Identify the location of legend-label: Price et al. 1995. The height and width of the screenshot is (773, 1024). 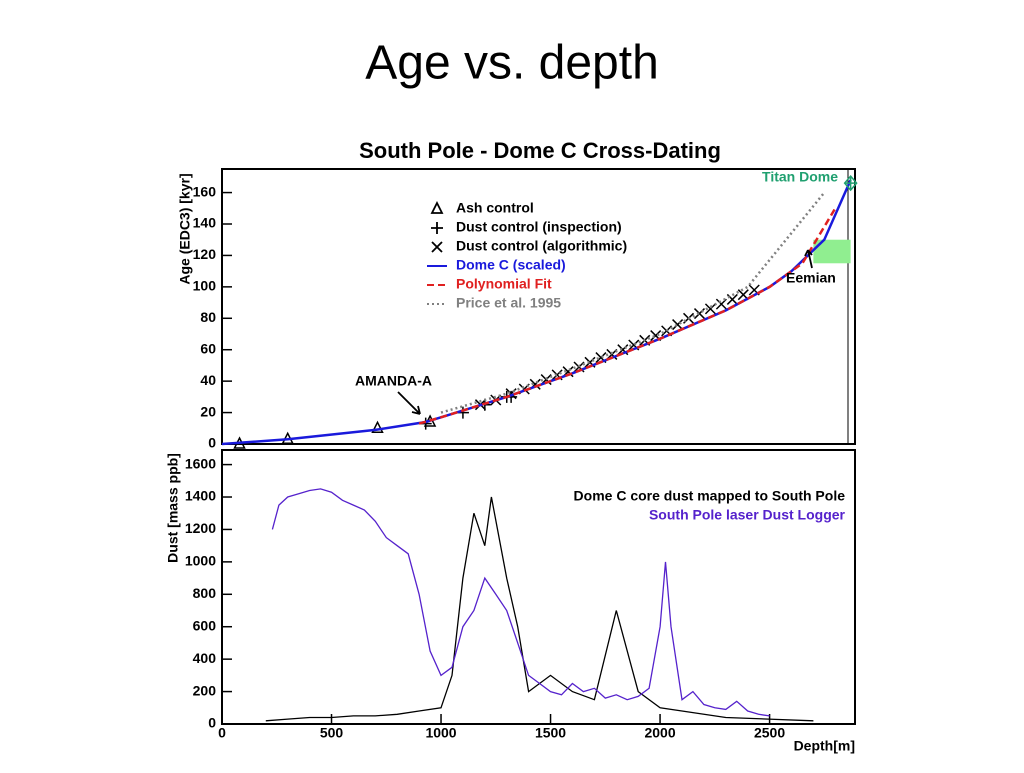
(508, 303).